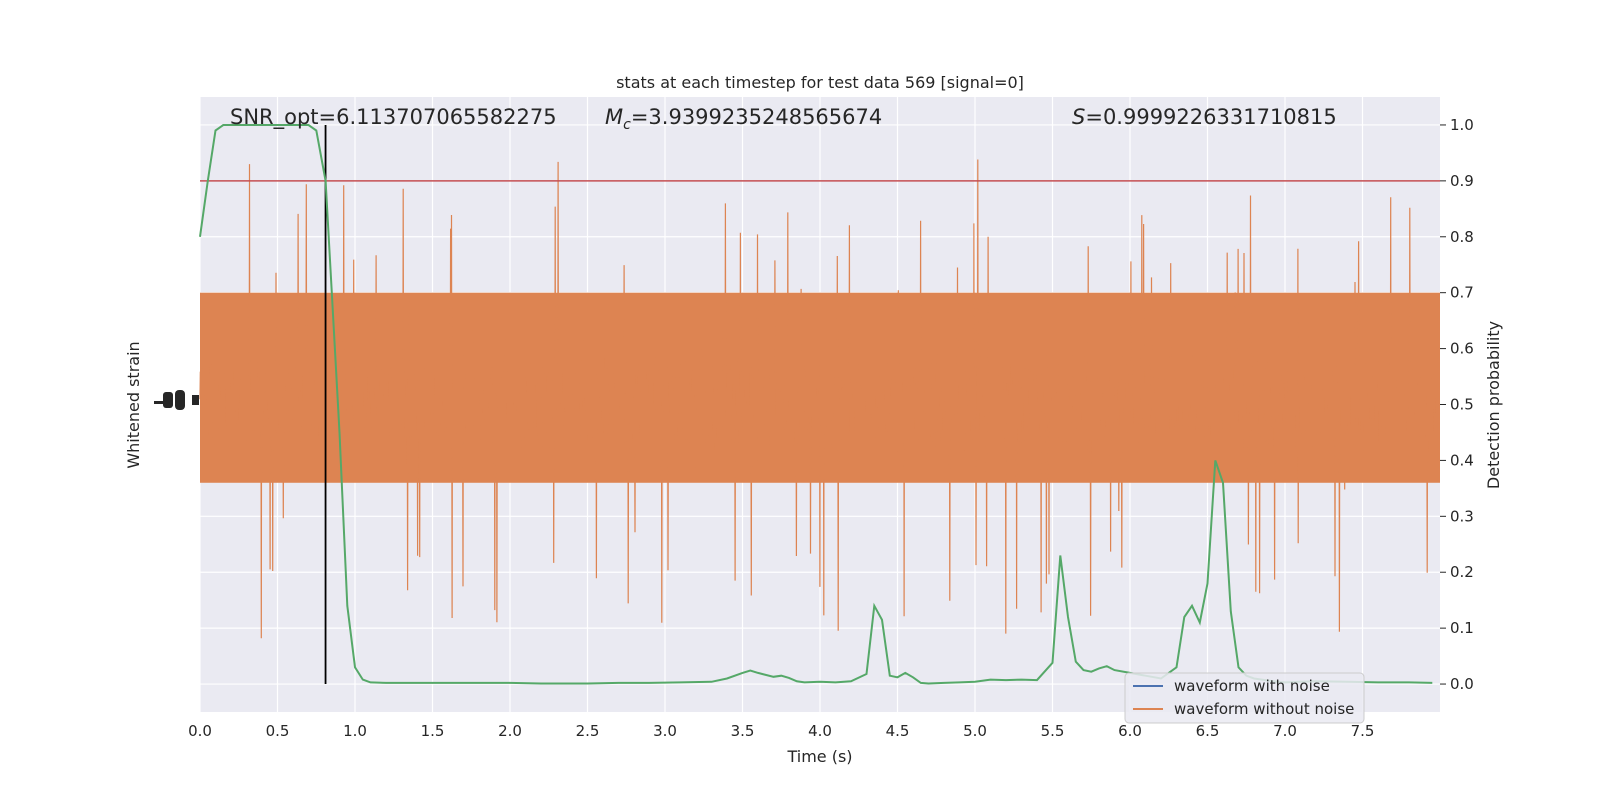 This screenshot has height=804, width=1600. I want to click on y-tick-label: 0.9, so click(1462, 181).